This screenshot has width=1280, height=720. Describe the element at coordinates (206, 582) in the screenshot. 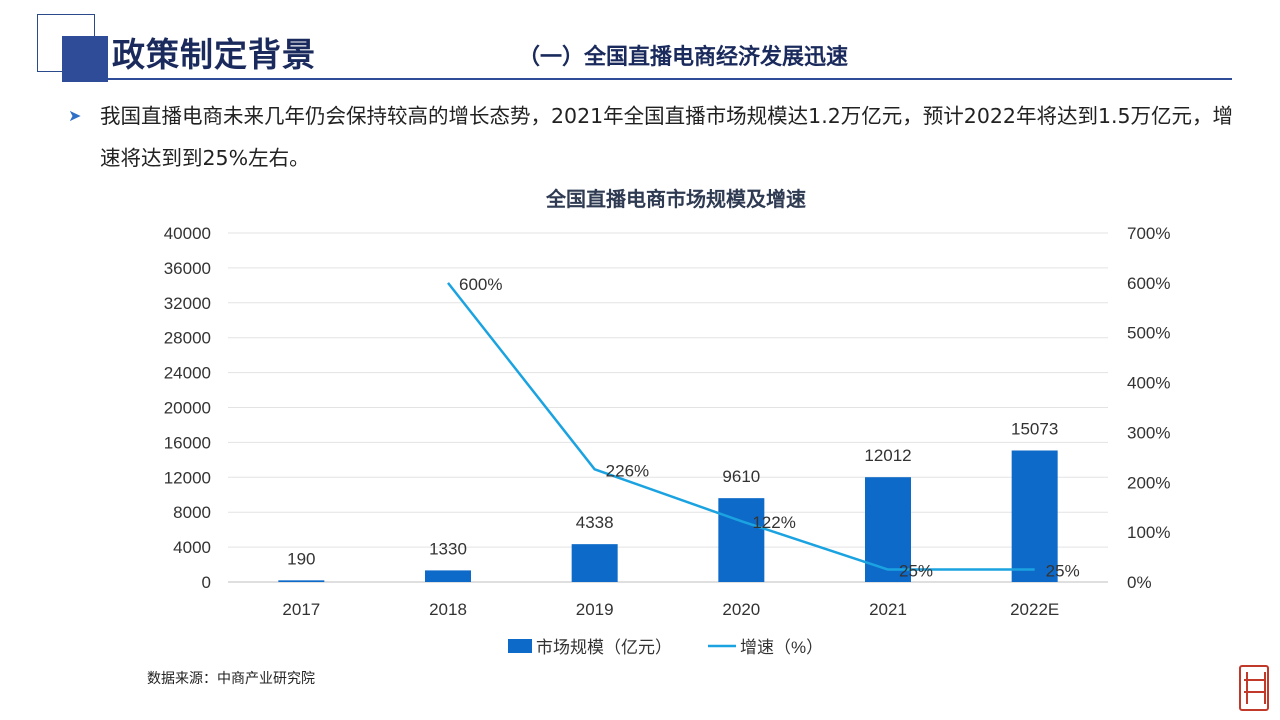

I see `y-left-tick-label: 0` at that location.